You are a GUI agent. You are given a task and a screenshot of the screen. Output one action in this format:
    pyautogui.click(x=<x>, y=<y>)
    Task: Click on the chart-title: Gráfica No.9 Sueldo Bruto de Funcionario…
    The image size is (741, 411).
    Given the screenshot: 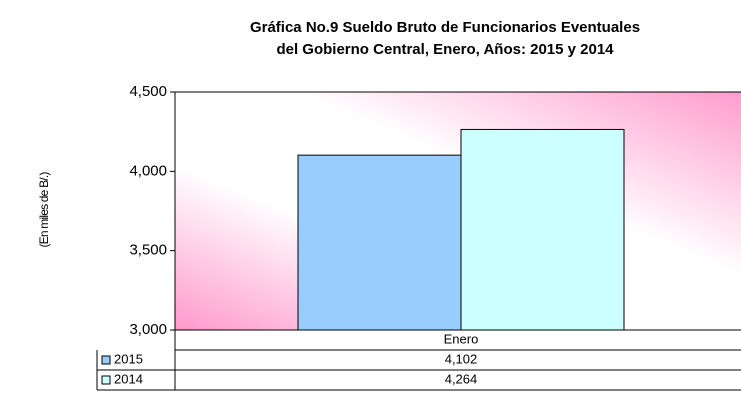 What is the action you would take?
    pyautogui.click(x=445, y=27)
    